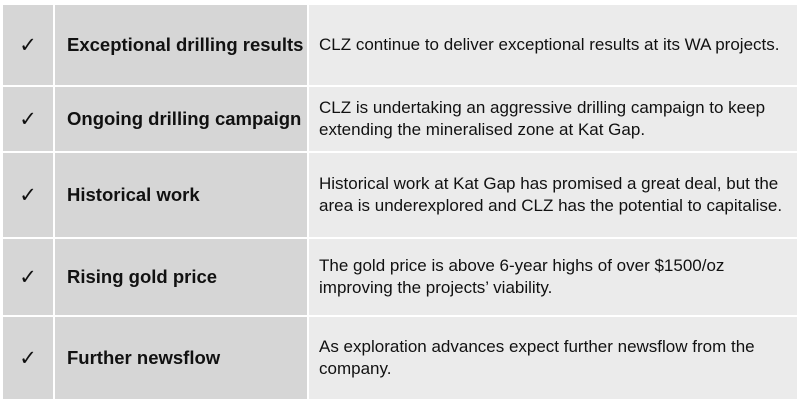 The image size is (800, 408). I want to click on row-title-cell: Exceptional drilling results, so click(182, 45).